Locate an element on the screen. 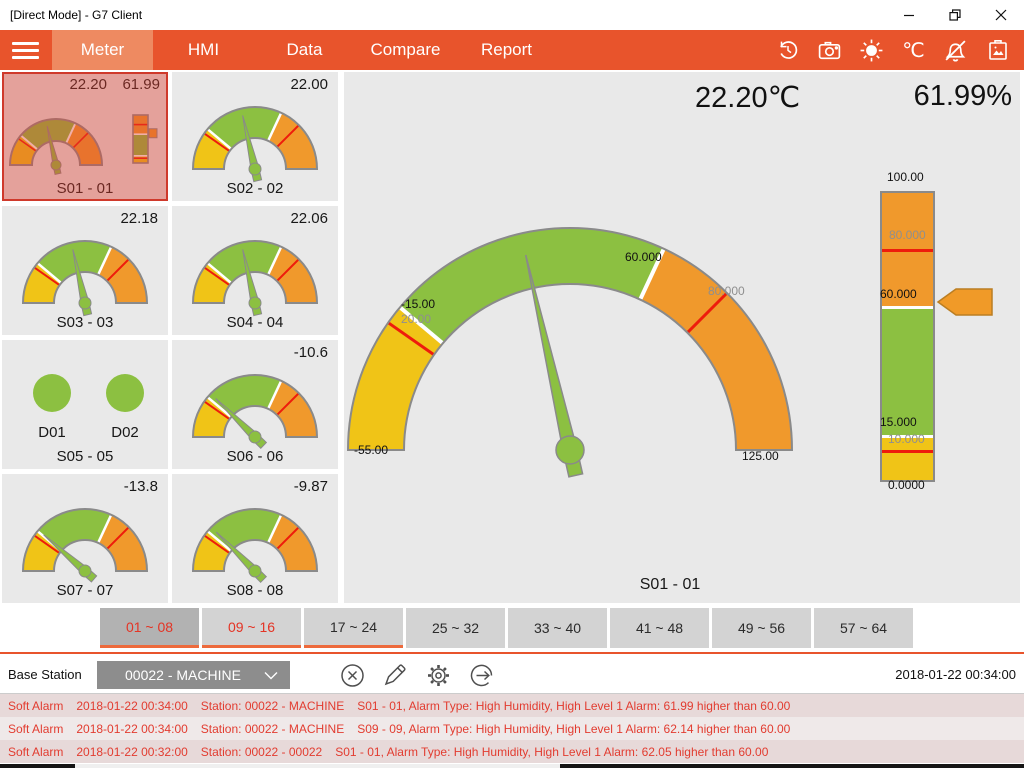 Image resolution: width=1024 pixels, height=768 pixels. horizontal-scrollbar is located at coordinates (512, 766).